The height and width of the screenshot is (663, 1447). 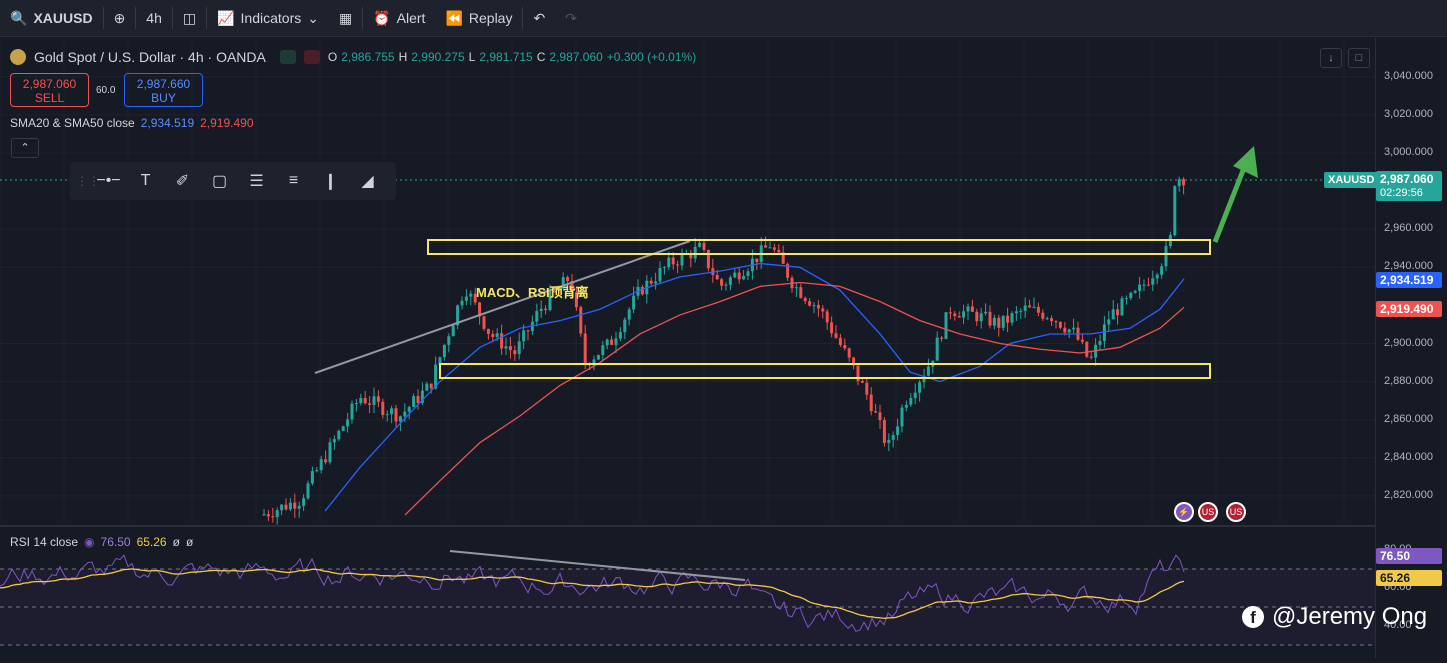 I want to click on price-tick-label: 3,020.000, so click(x=1408, y=114).